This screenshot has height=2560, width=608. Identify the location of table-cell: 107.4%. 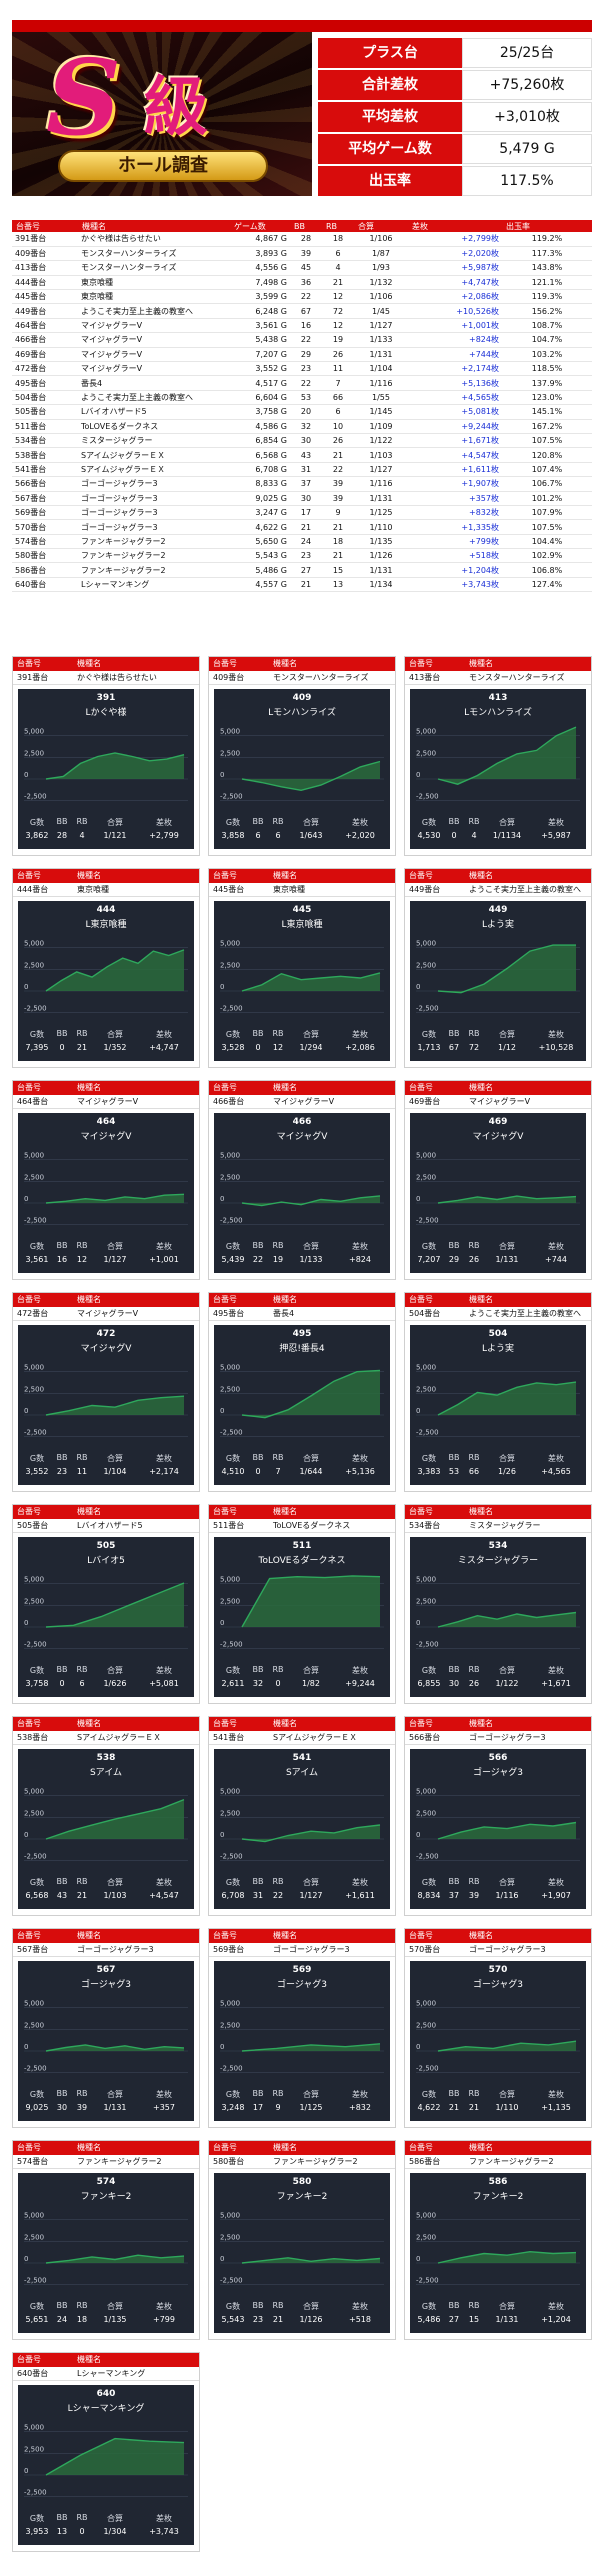
(547, 470).